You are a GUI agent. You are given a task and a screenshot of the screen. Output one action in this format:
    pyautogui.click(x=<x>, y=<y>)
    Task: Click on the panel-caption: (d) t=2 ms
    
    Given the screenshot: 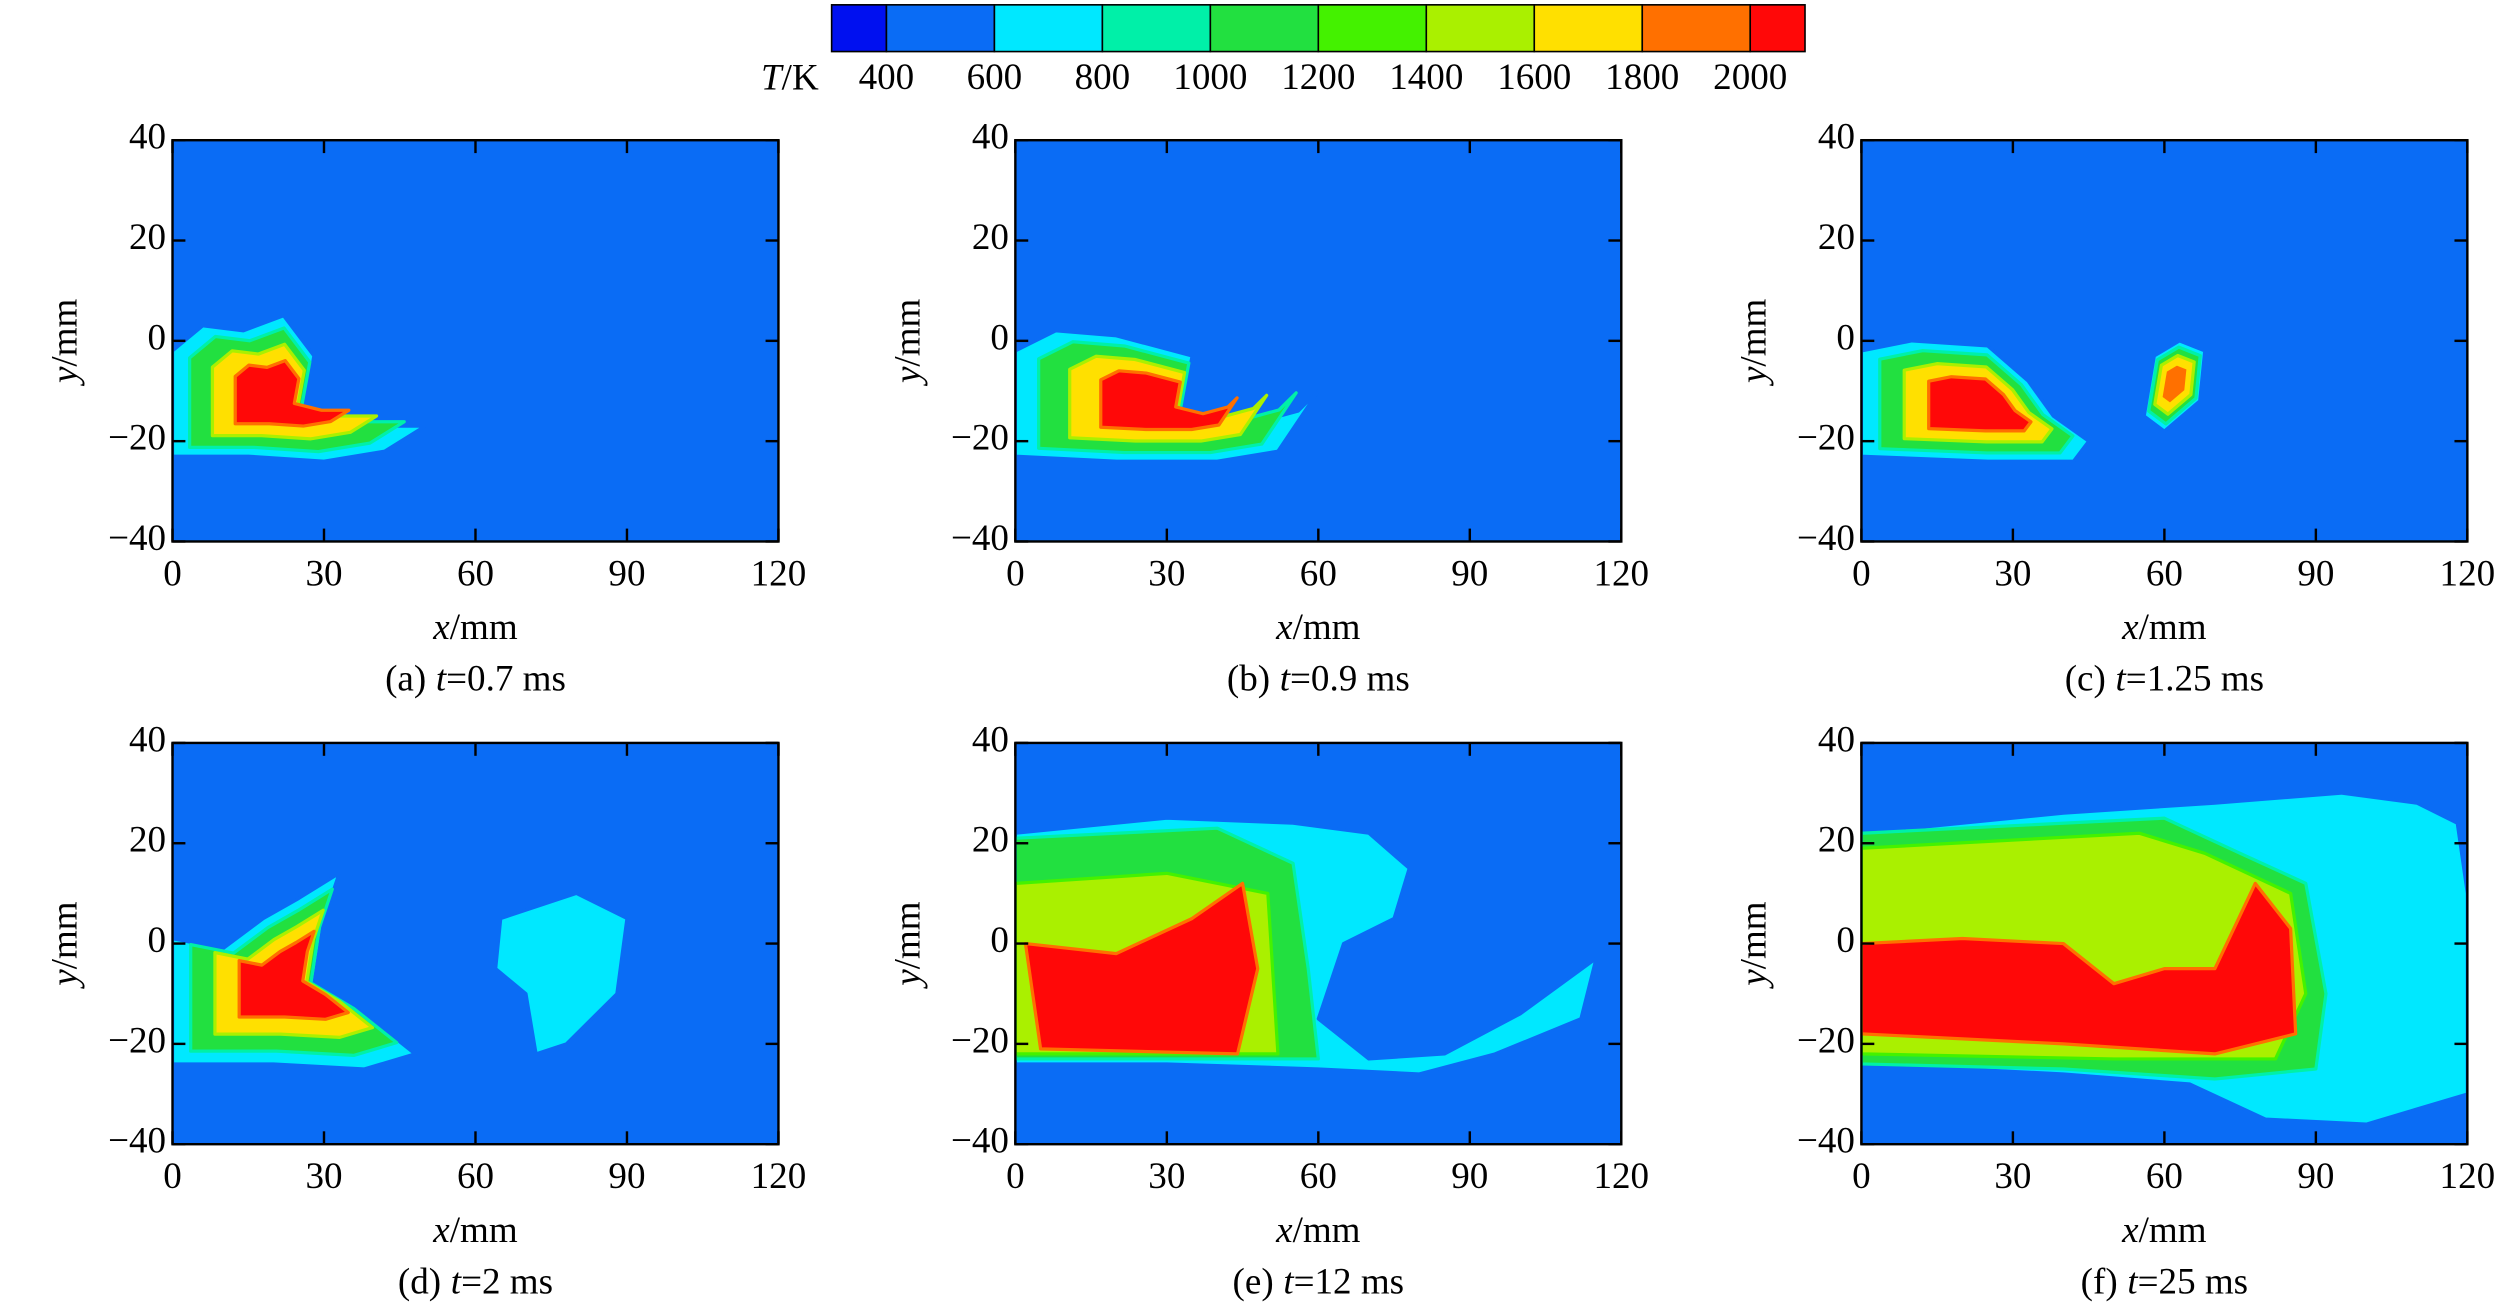 What is the action you would take?
    pyautogui.click(x=475, y=1281)
    